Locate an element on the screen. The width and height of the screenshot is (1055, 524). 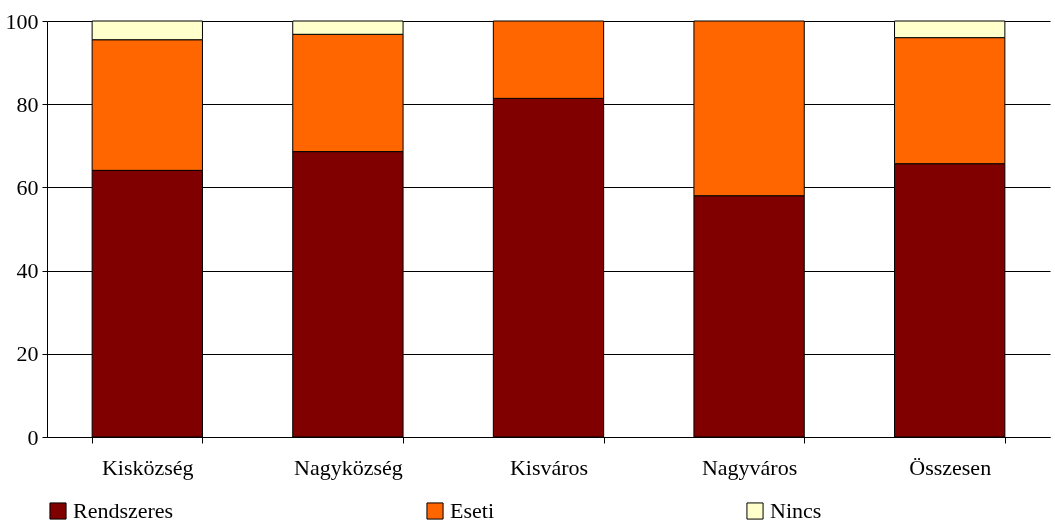
y-tick-label: 60 is located at coordinates (27, 187).